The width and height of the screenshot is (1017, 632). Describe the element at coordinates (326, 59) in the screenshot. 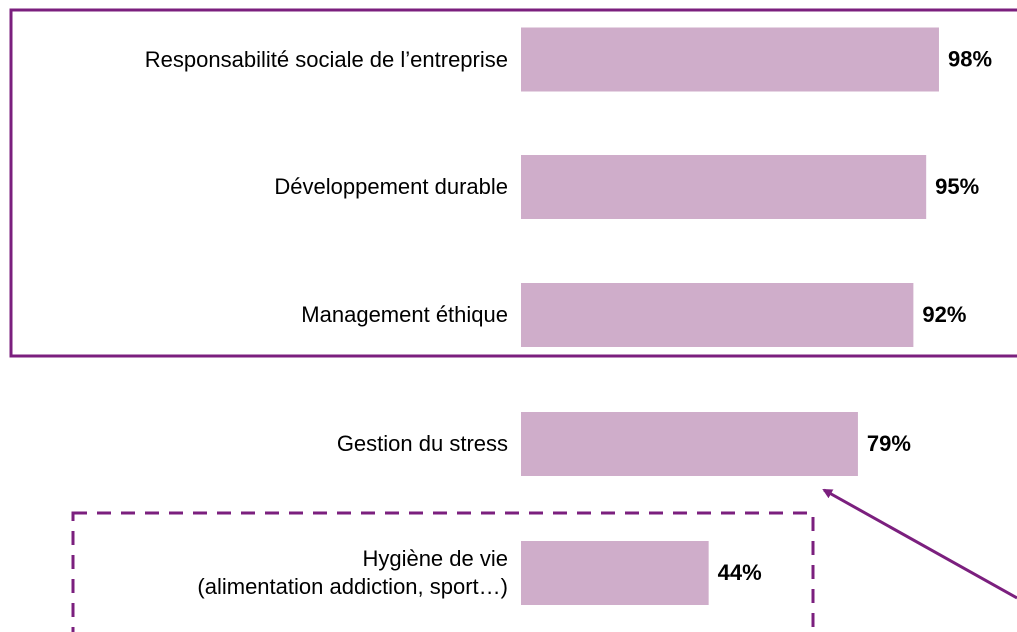

I see `category-label: Responsabilité sociale de l’entreprise` at that location.